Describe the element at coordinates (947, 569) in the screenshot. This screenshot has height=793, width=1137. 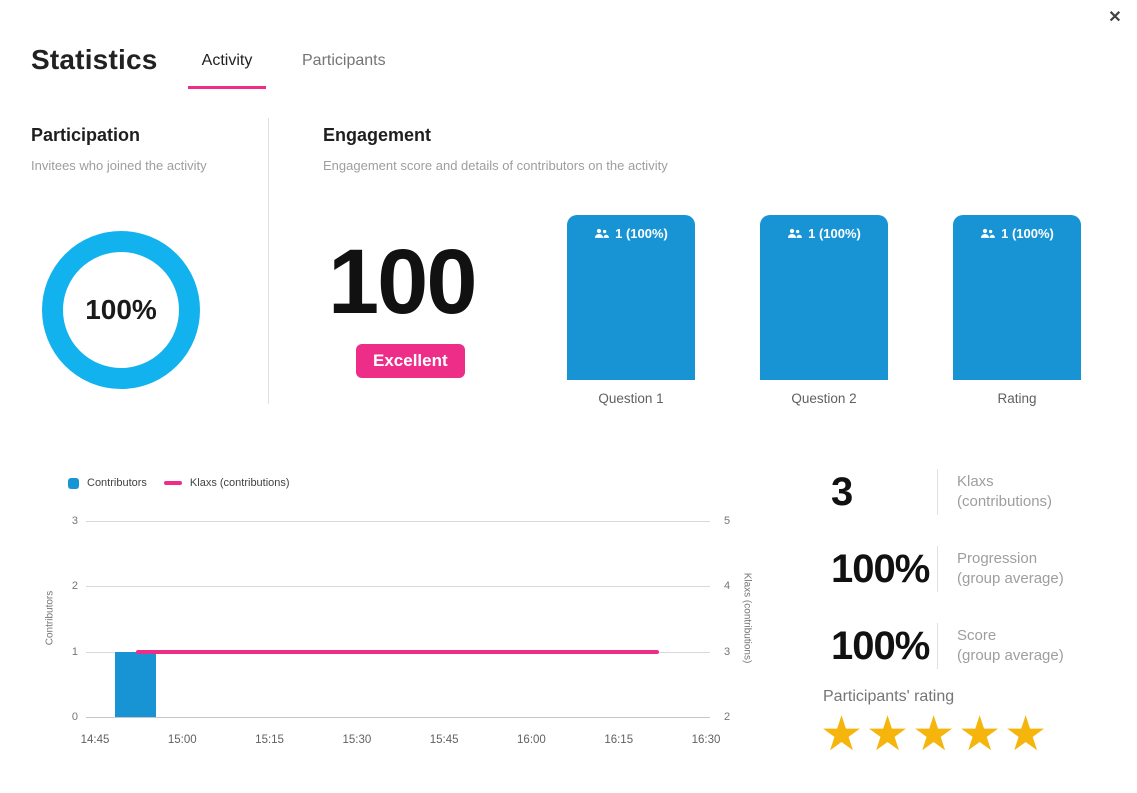
I see `stat-progression: 100% Progression (group average)` at that location.